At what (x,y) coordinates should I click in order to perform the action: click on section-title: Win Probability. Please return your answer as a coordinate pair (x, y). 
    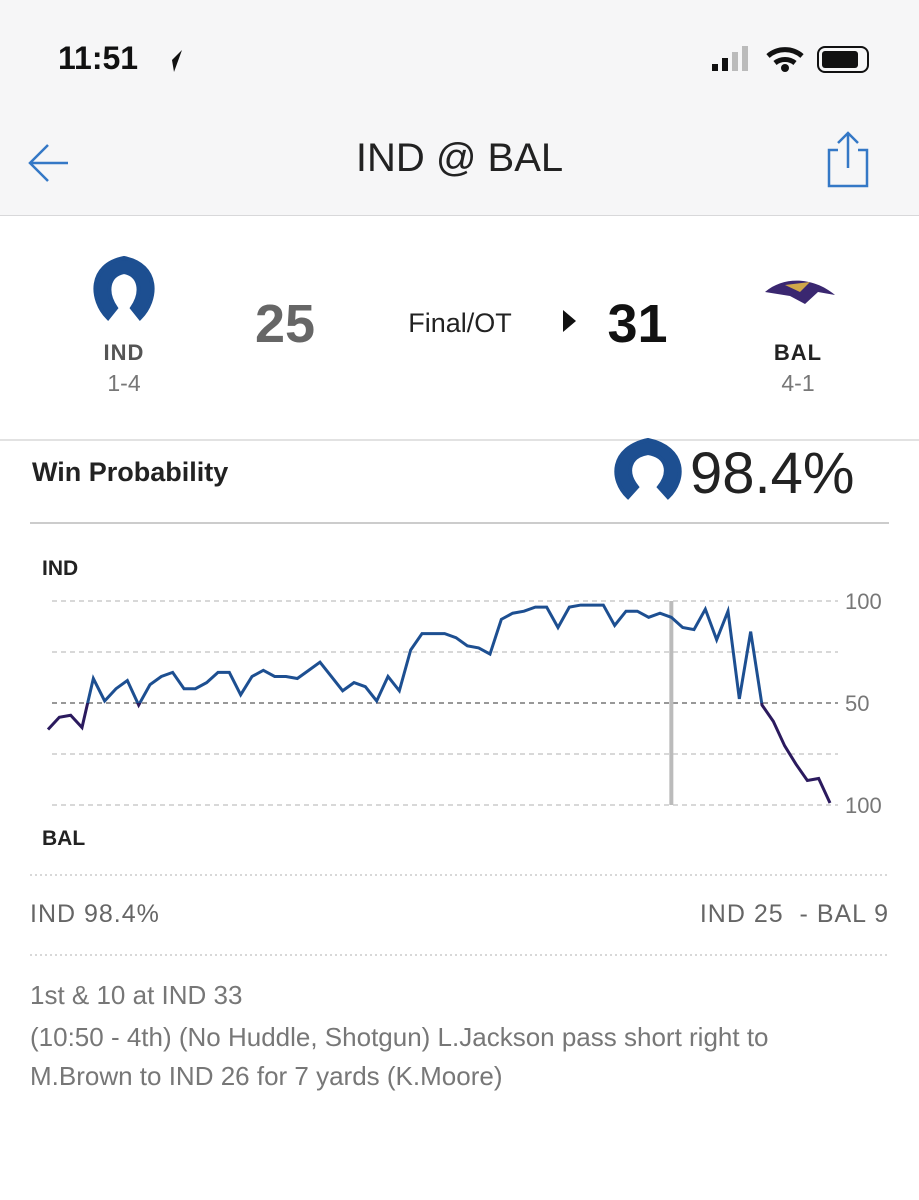
    Looking at the image, I should click on (130, 472).